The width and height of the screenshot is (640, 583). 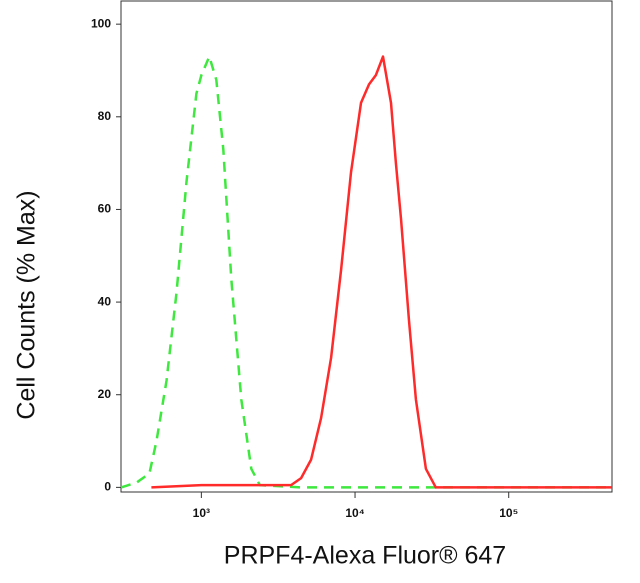 What do you see at coordinates (105, 209) in the screenshot?
I see `y-tick-label: 60` at bounding box center [105, 209].